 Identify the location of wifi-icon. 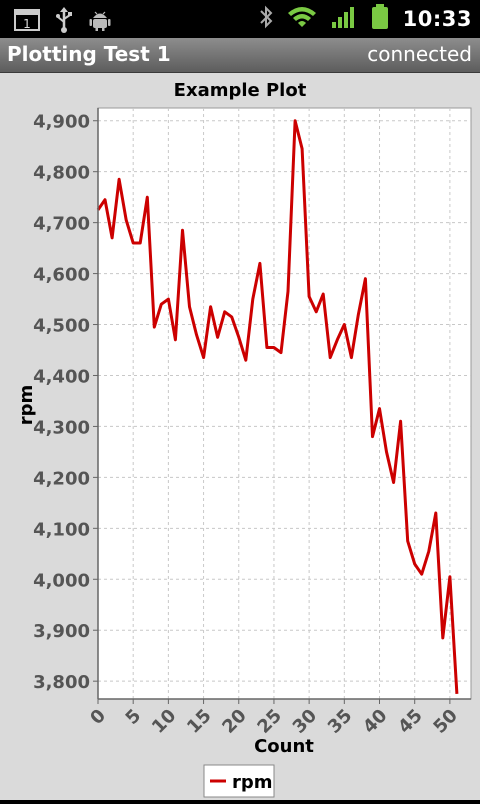
(302, 19).